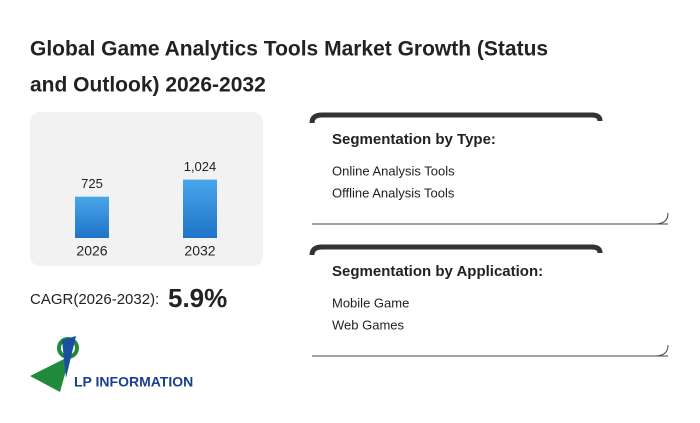 This screenshot has height=423, width=700. Describe the element at coordinates (199, 251) in the screenshot. I see `category-label: 2032` at that location.